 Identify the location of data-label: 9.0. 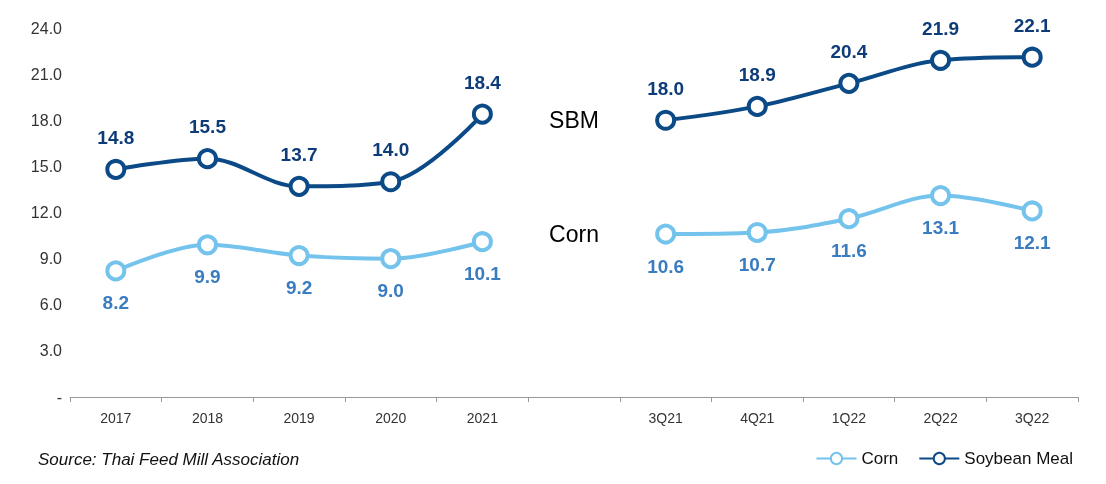
(390, 291).